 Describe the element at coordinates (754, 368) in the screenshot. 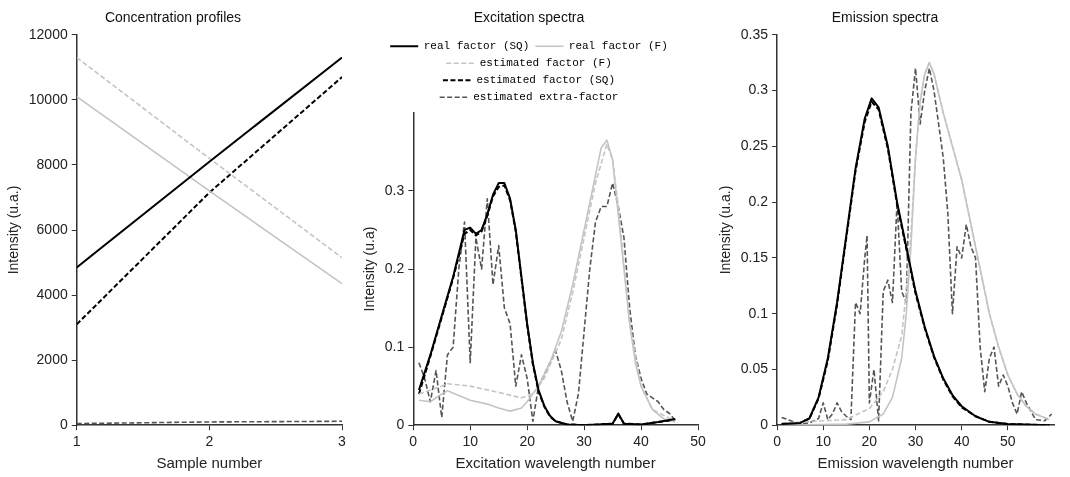

I see `y-tick-label: 0.05` at that location.